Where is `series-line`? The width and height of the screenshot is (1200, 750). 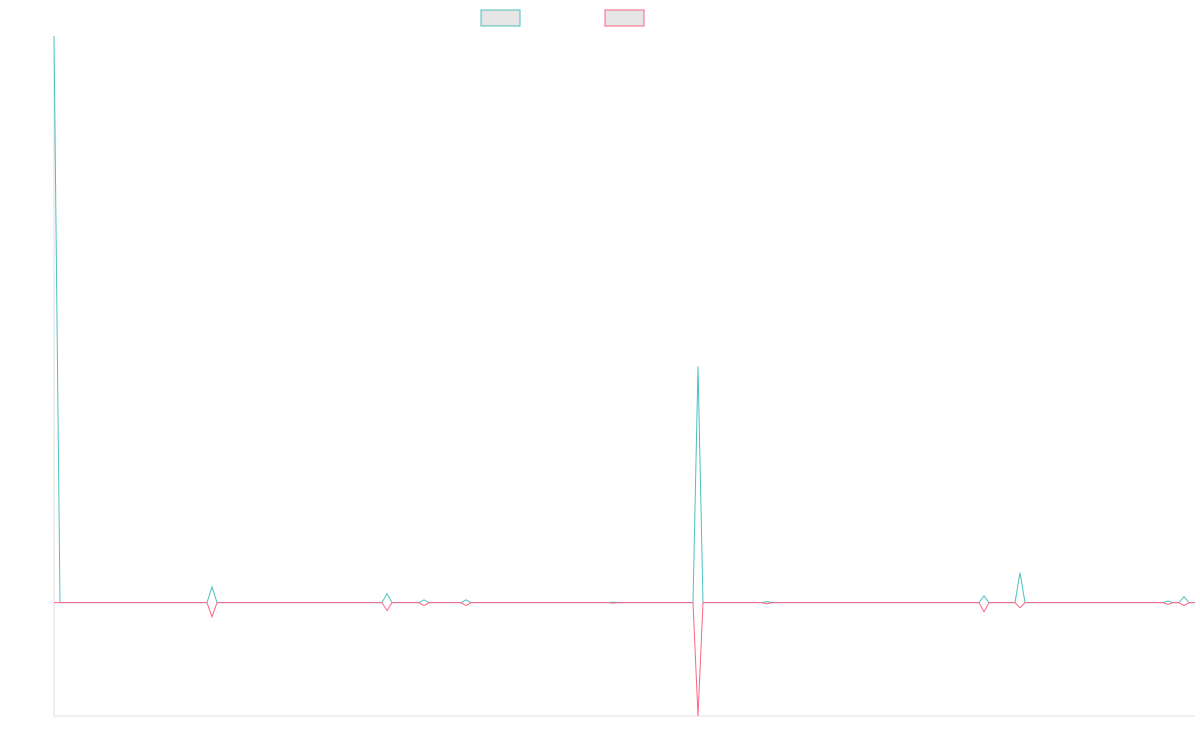 series-line is located at coordinates (624, 659).